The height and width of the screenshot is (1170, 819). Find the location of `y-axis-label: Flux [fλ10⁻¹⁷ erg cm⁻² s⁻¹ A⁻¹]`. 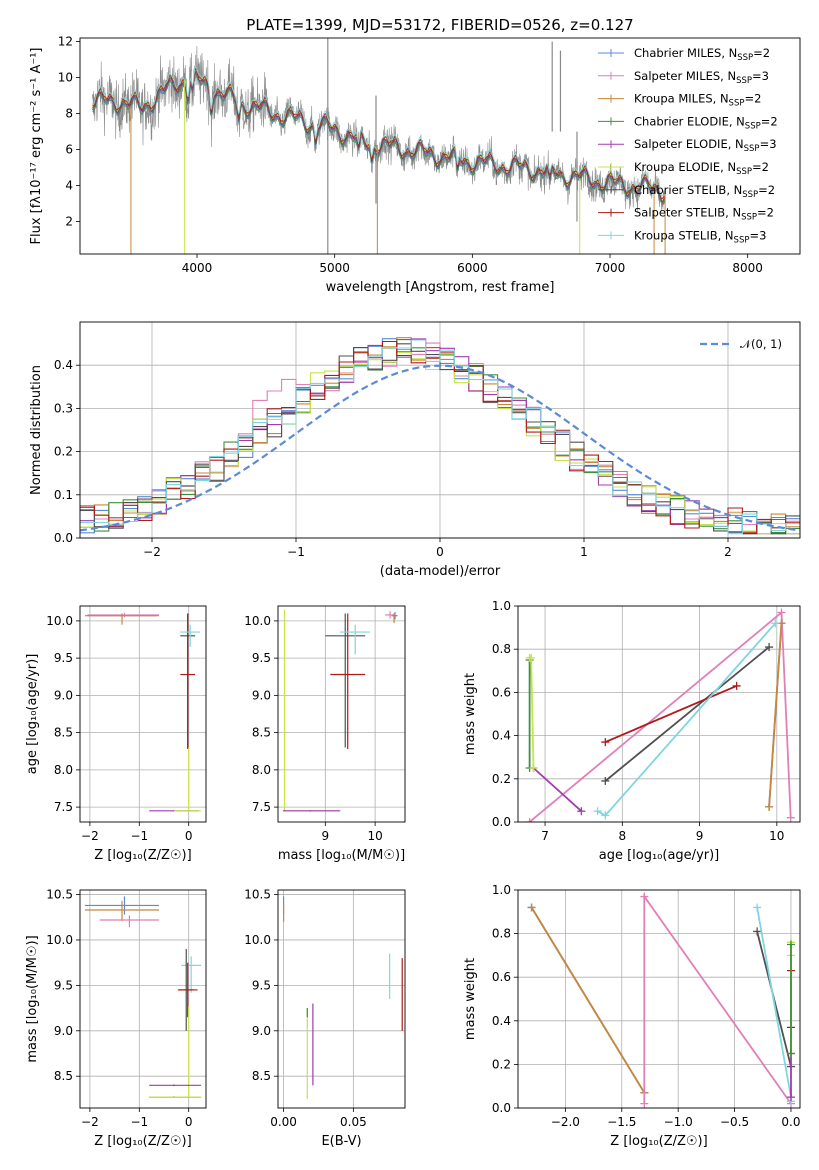

y-axis-label: Flux [fλ10⁻¹⁷ erg cm⁻² s⁻¹ A⁻¹] is located at coordinates (36, 146).